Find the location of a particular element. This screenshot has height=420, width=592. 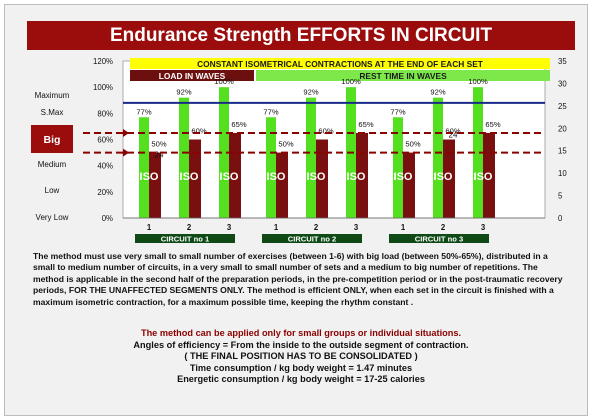

intensity-label: Medium is located at coordinates (52, 164).